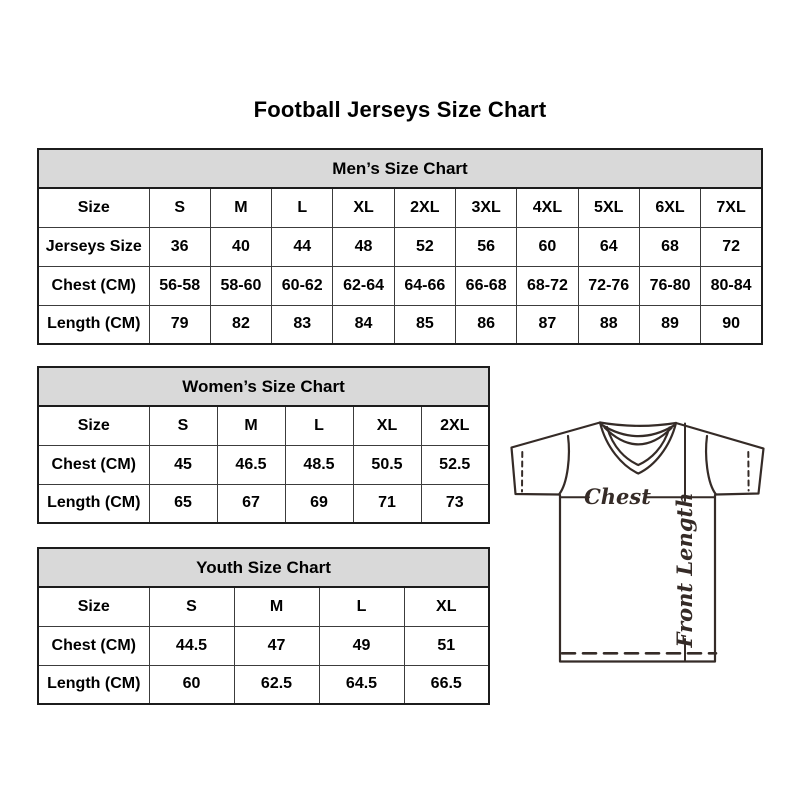 The width and height of the screenshot is (800, 800). I want to click on mens-cell: 56-58, so click(179, 285).